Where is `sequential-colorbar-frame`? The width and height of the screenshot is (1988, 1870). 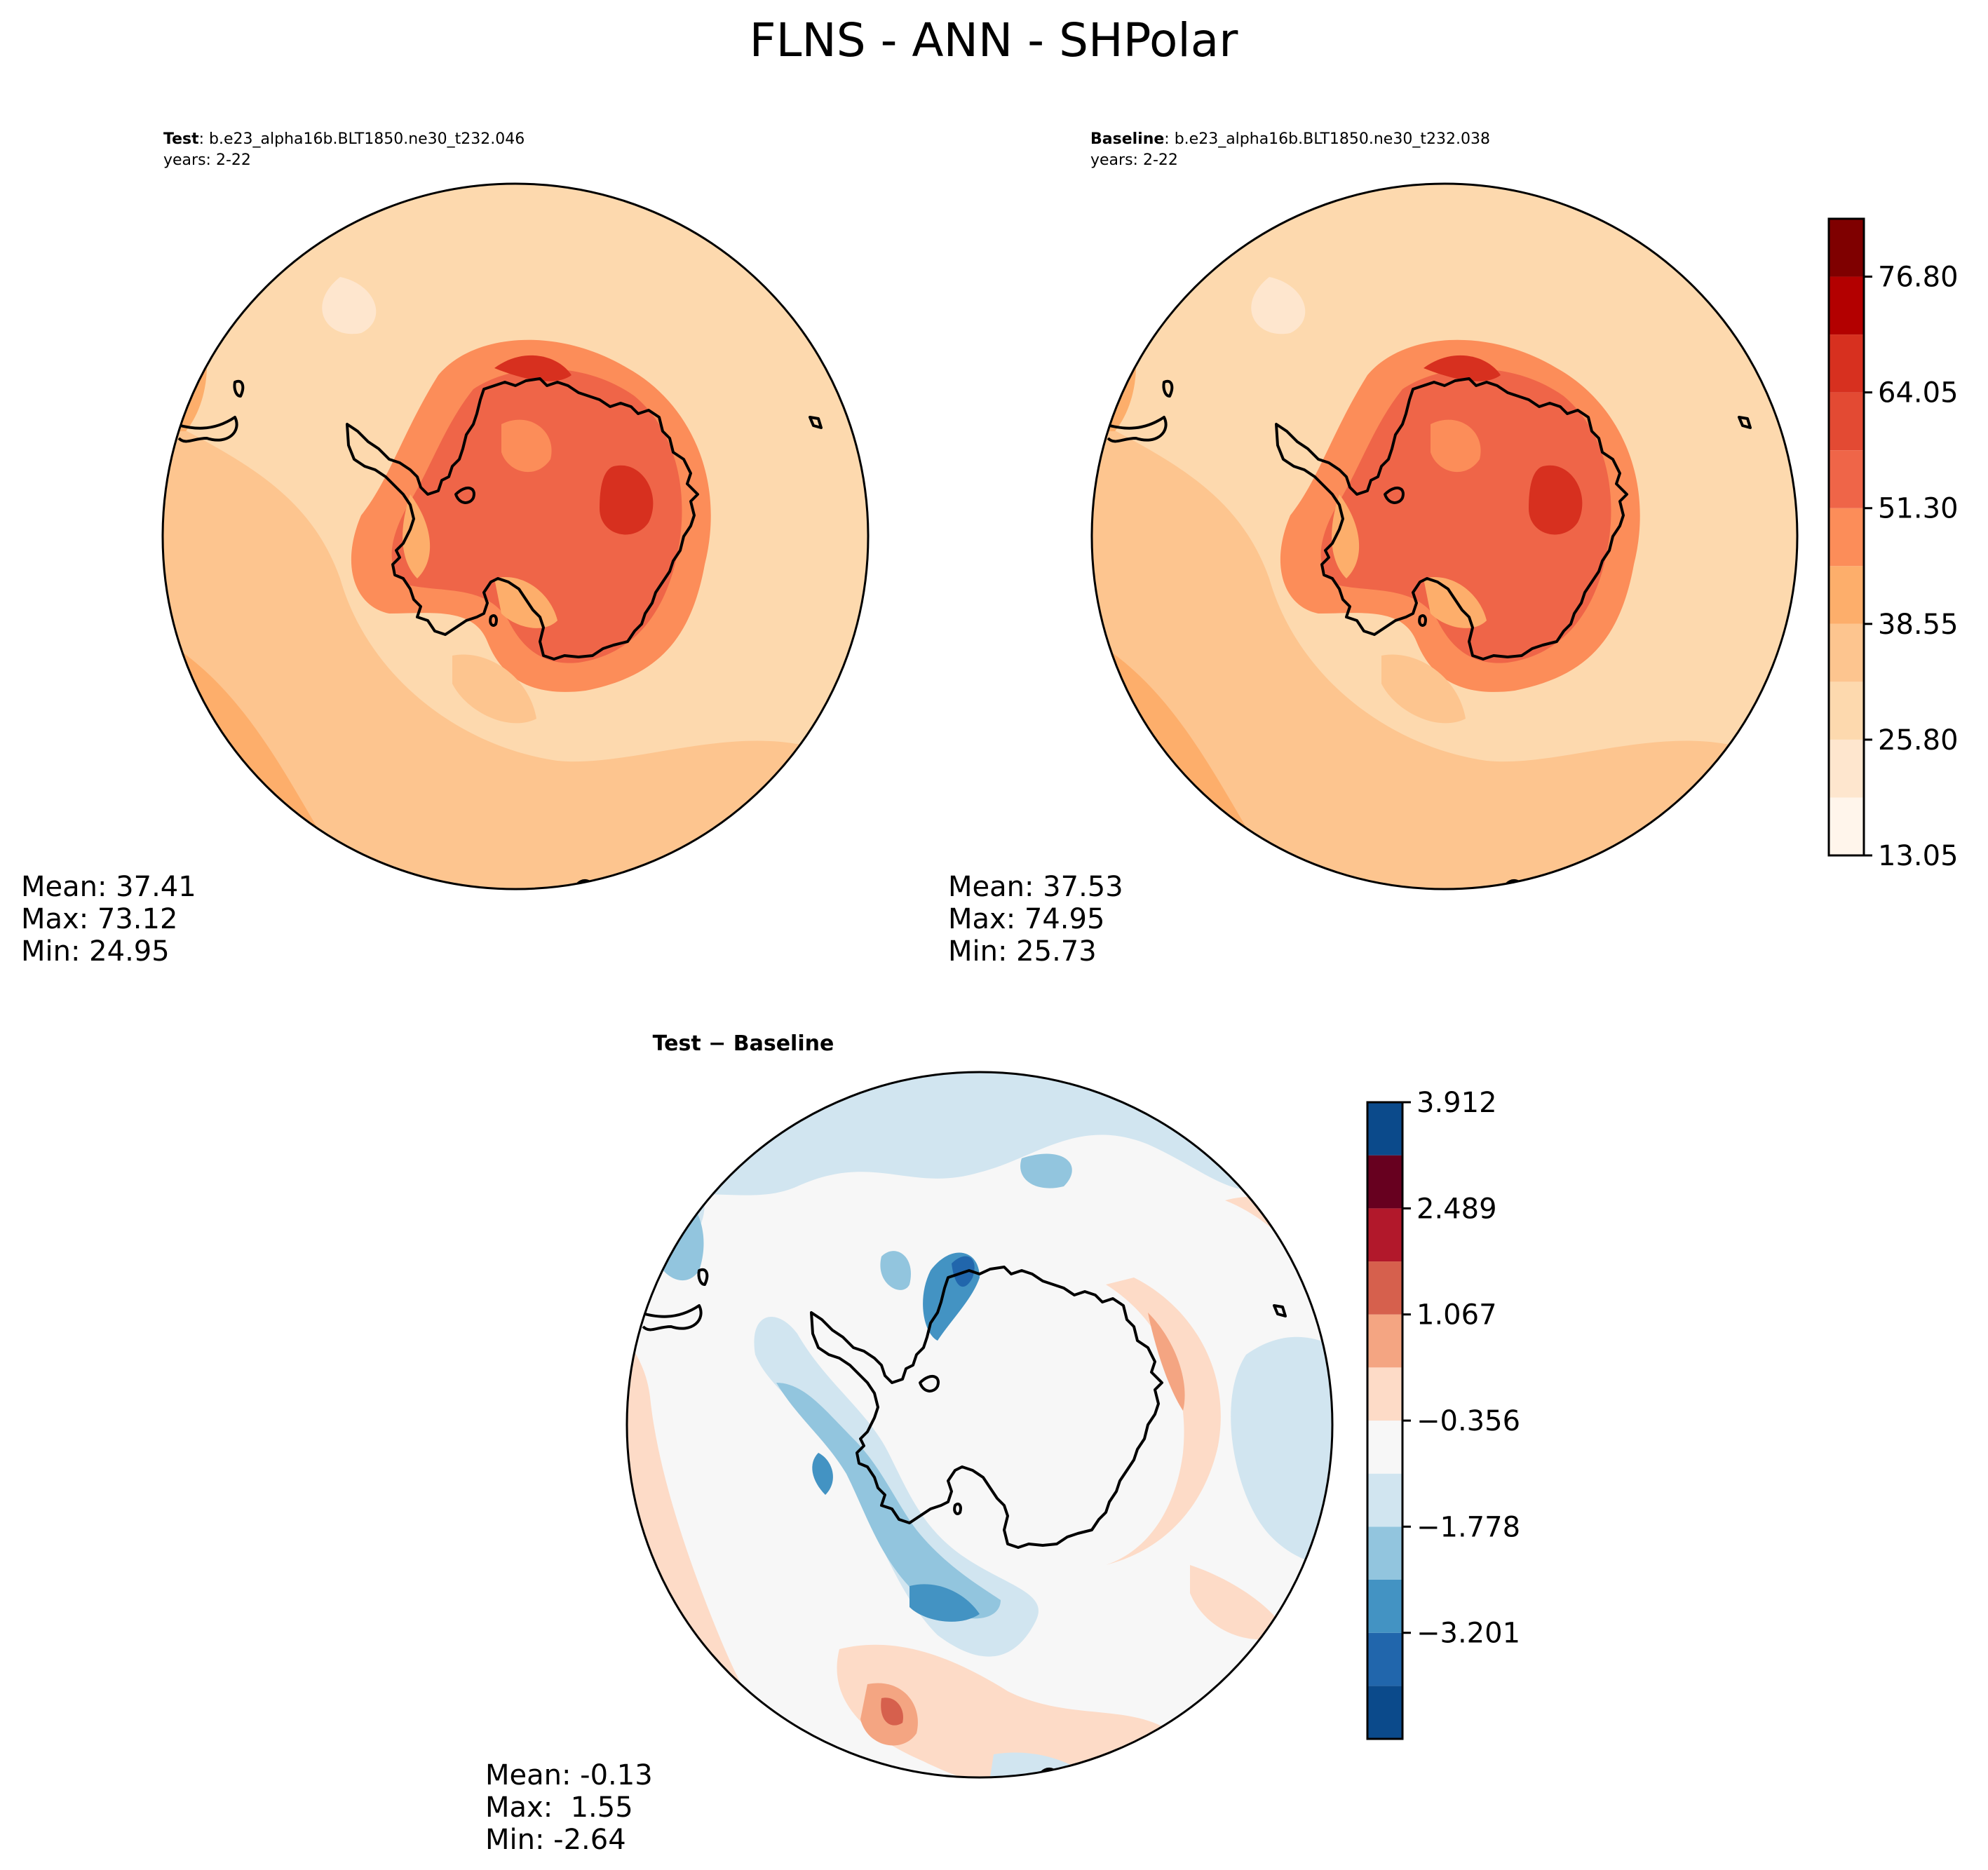 sequential-colorbar-frame is located at coordinates (1846, 537).